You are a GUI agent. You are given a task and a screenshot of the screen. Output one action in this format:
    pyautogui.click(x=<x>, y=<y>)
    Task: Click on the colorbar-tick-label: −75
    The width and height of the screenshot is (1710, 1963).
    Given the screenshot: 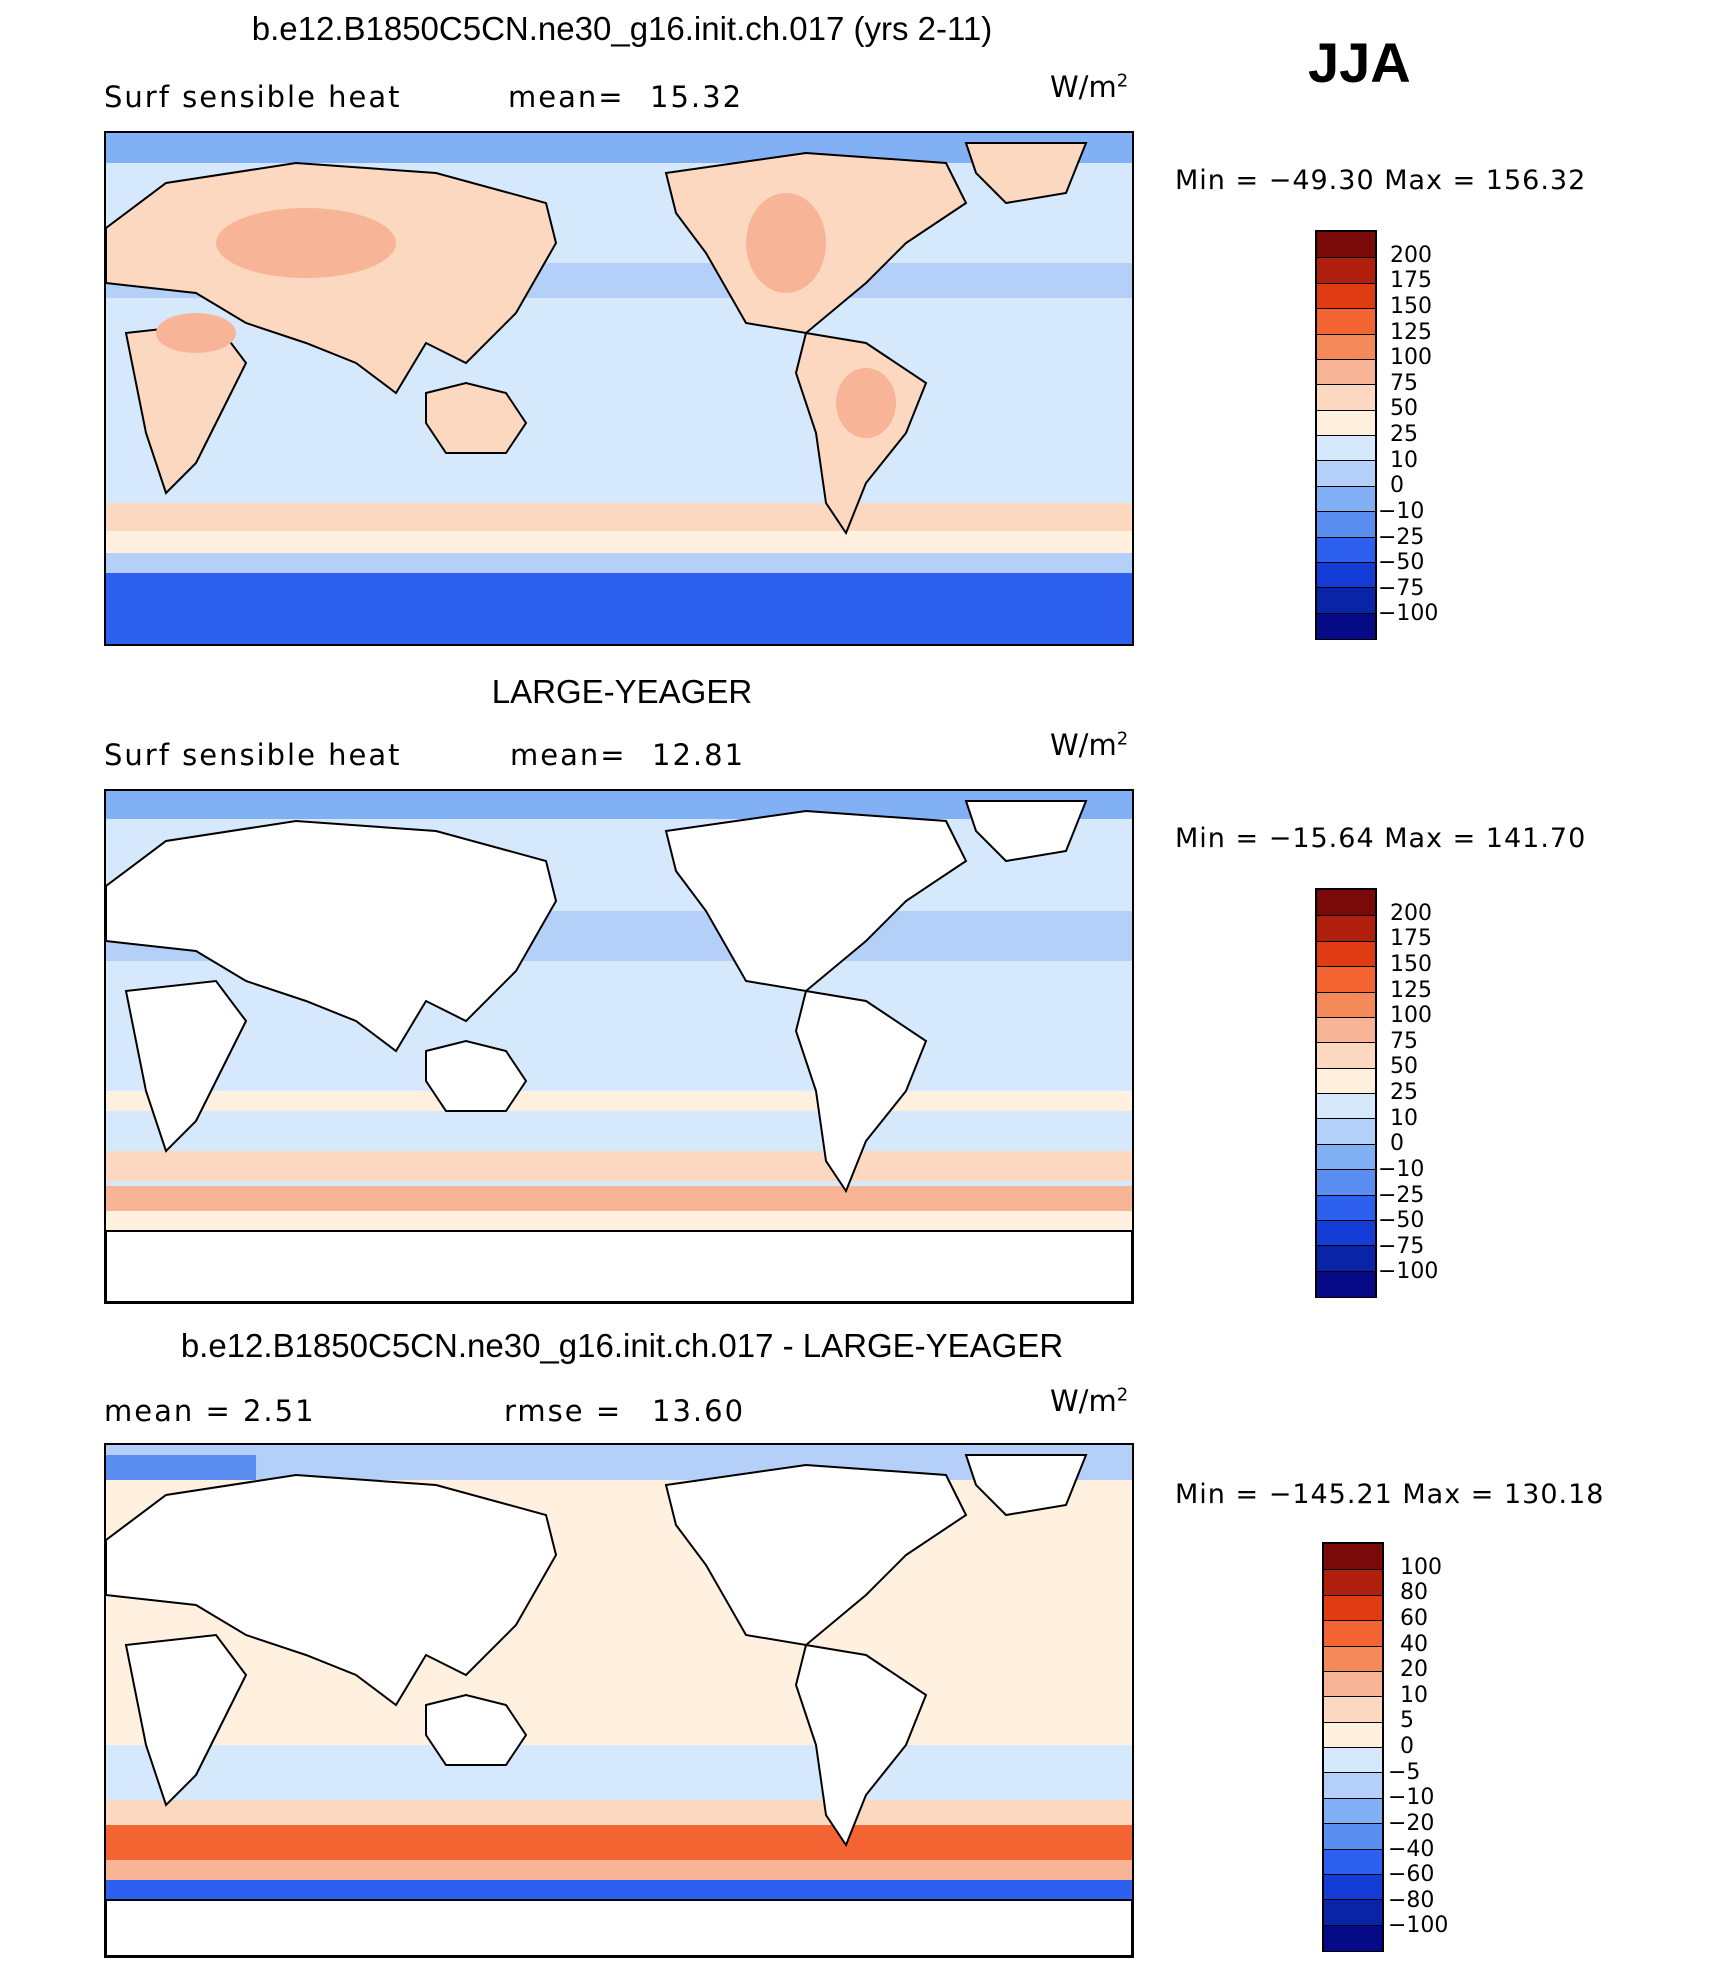 What is the action you would take?
    pyautogui.click(x=1401, y=1246)
    